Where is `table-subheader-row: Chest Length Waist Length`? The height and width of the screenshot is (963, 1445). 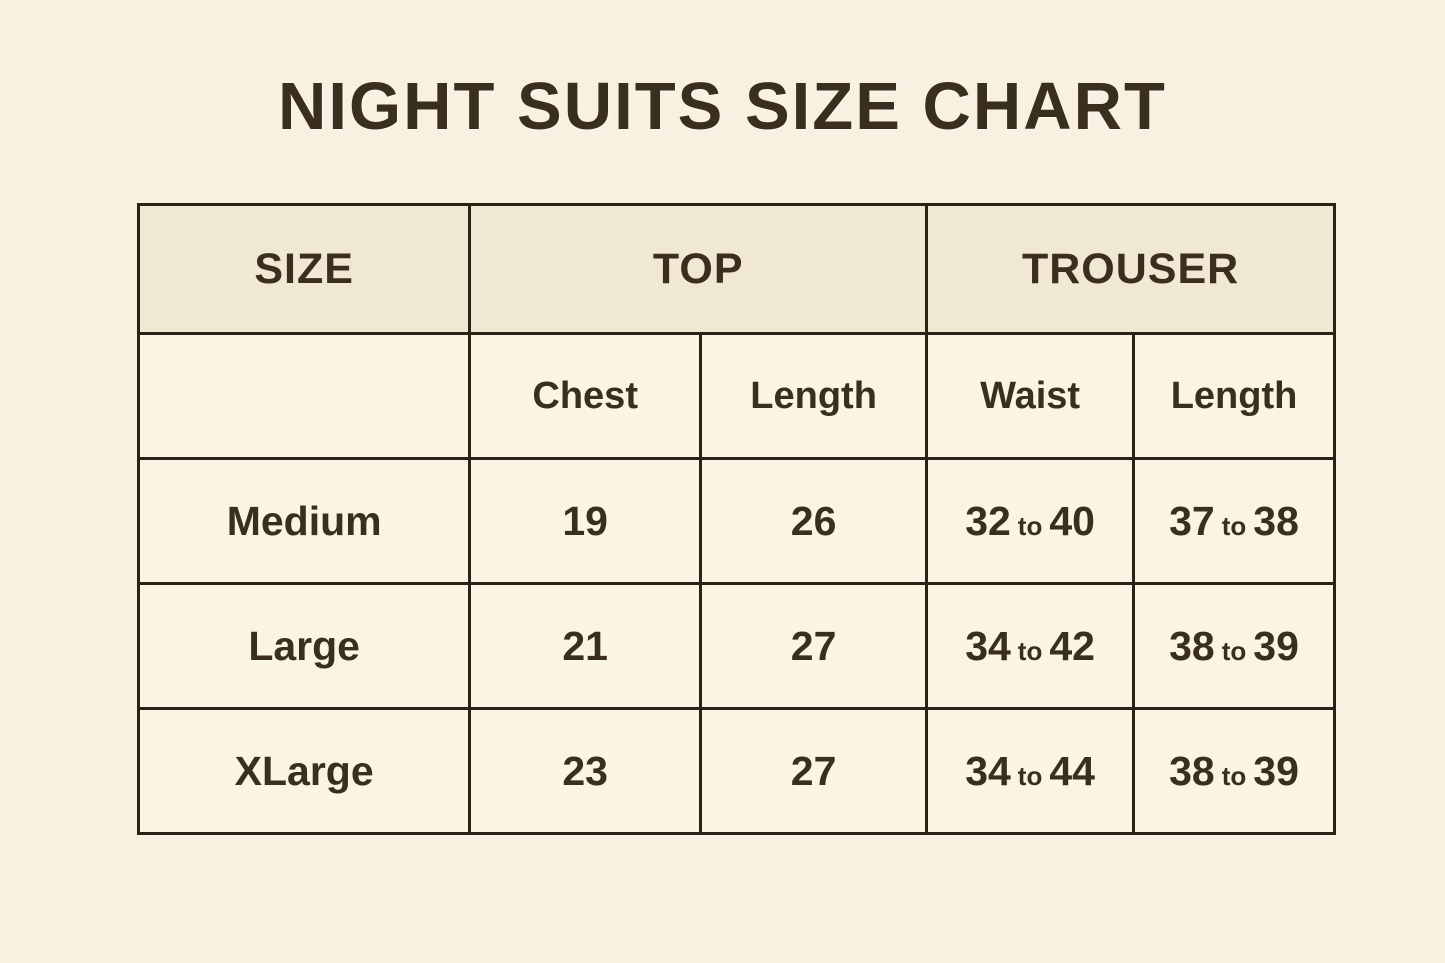 table-subheader-row: Chest Length Waist Length is located at coordinates (736, 396).